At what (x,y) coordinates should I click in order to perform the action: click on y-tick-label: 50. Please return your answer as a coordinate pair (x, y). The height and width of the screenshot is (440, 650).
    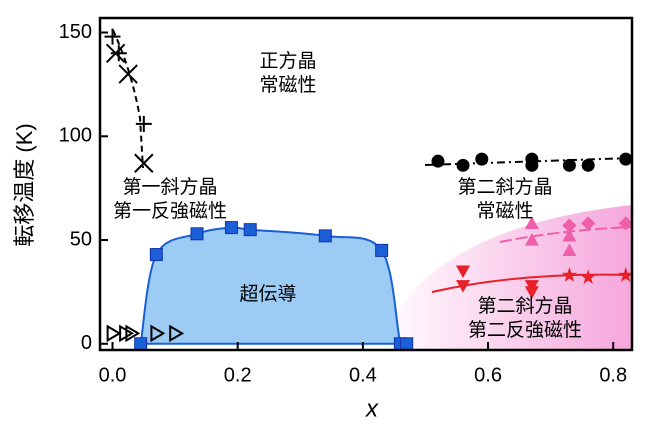
    Looking at the image, I should click on (81, 239).